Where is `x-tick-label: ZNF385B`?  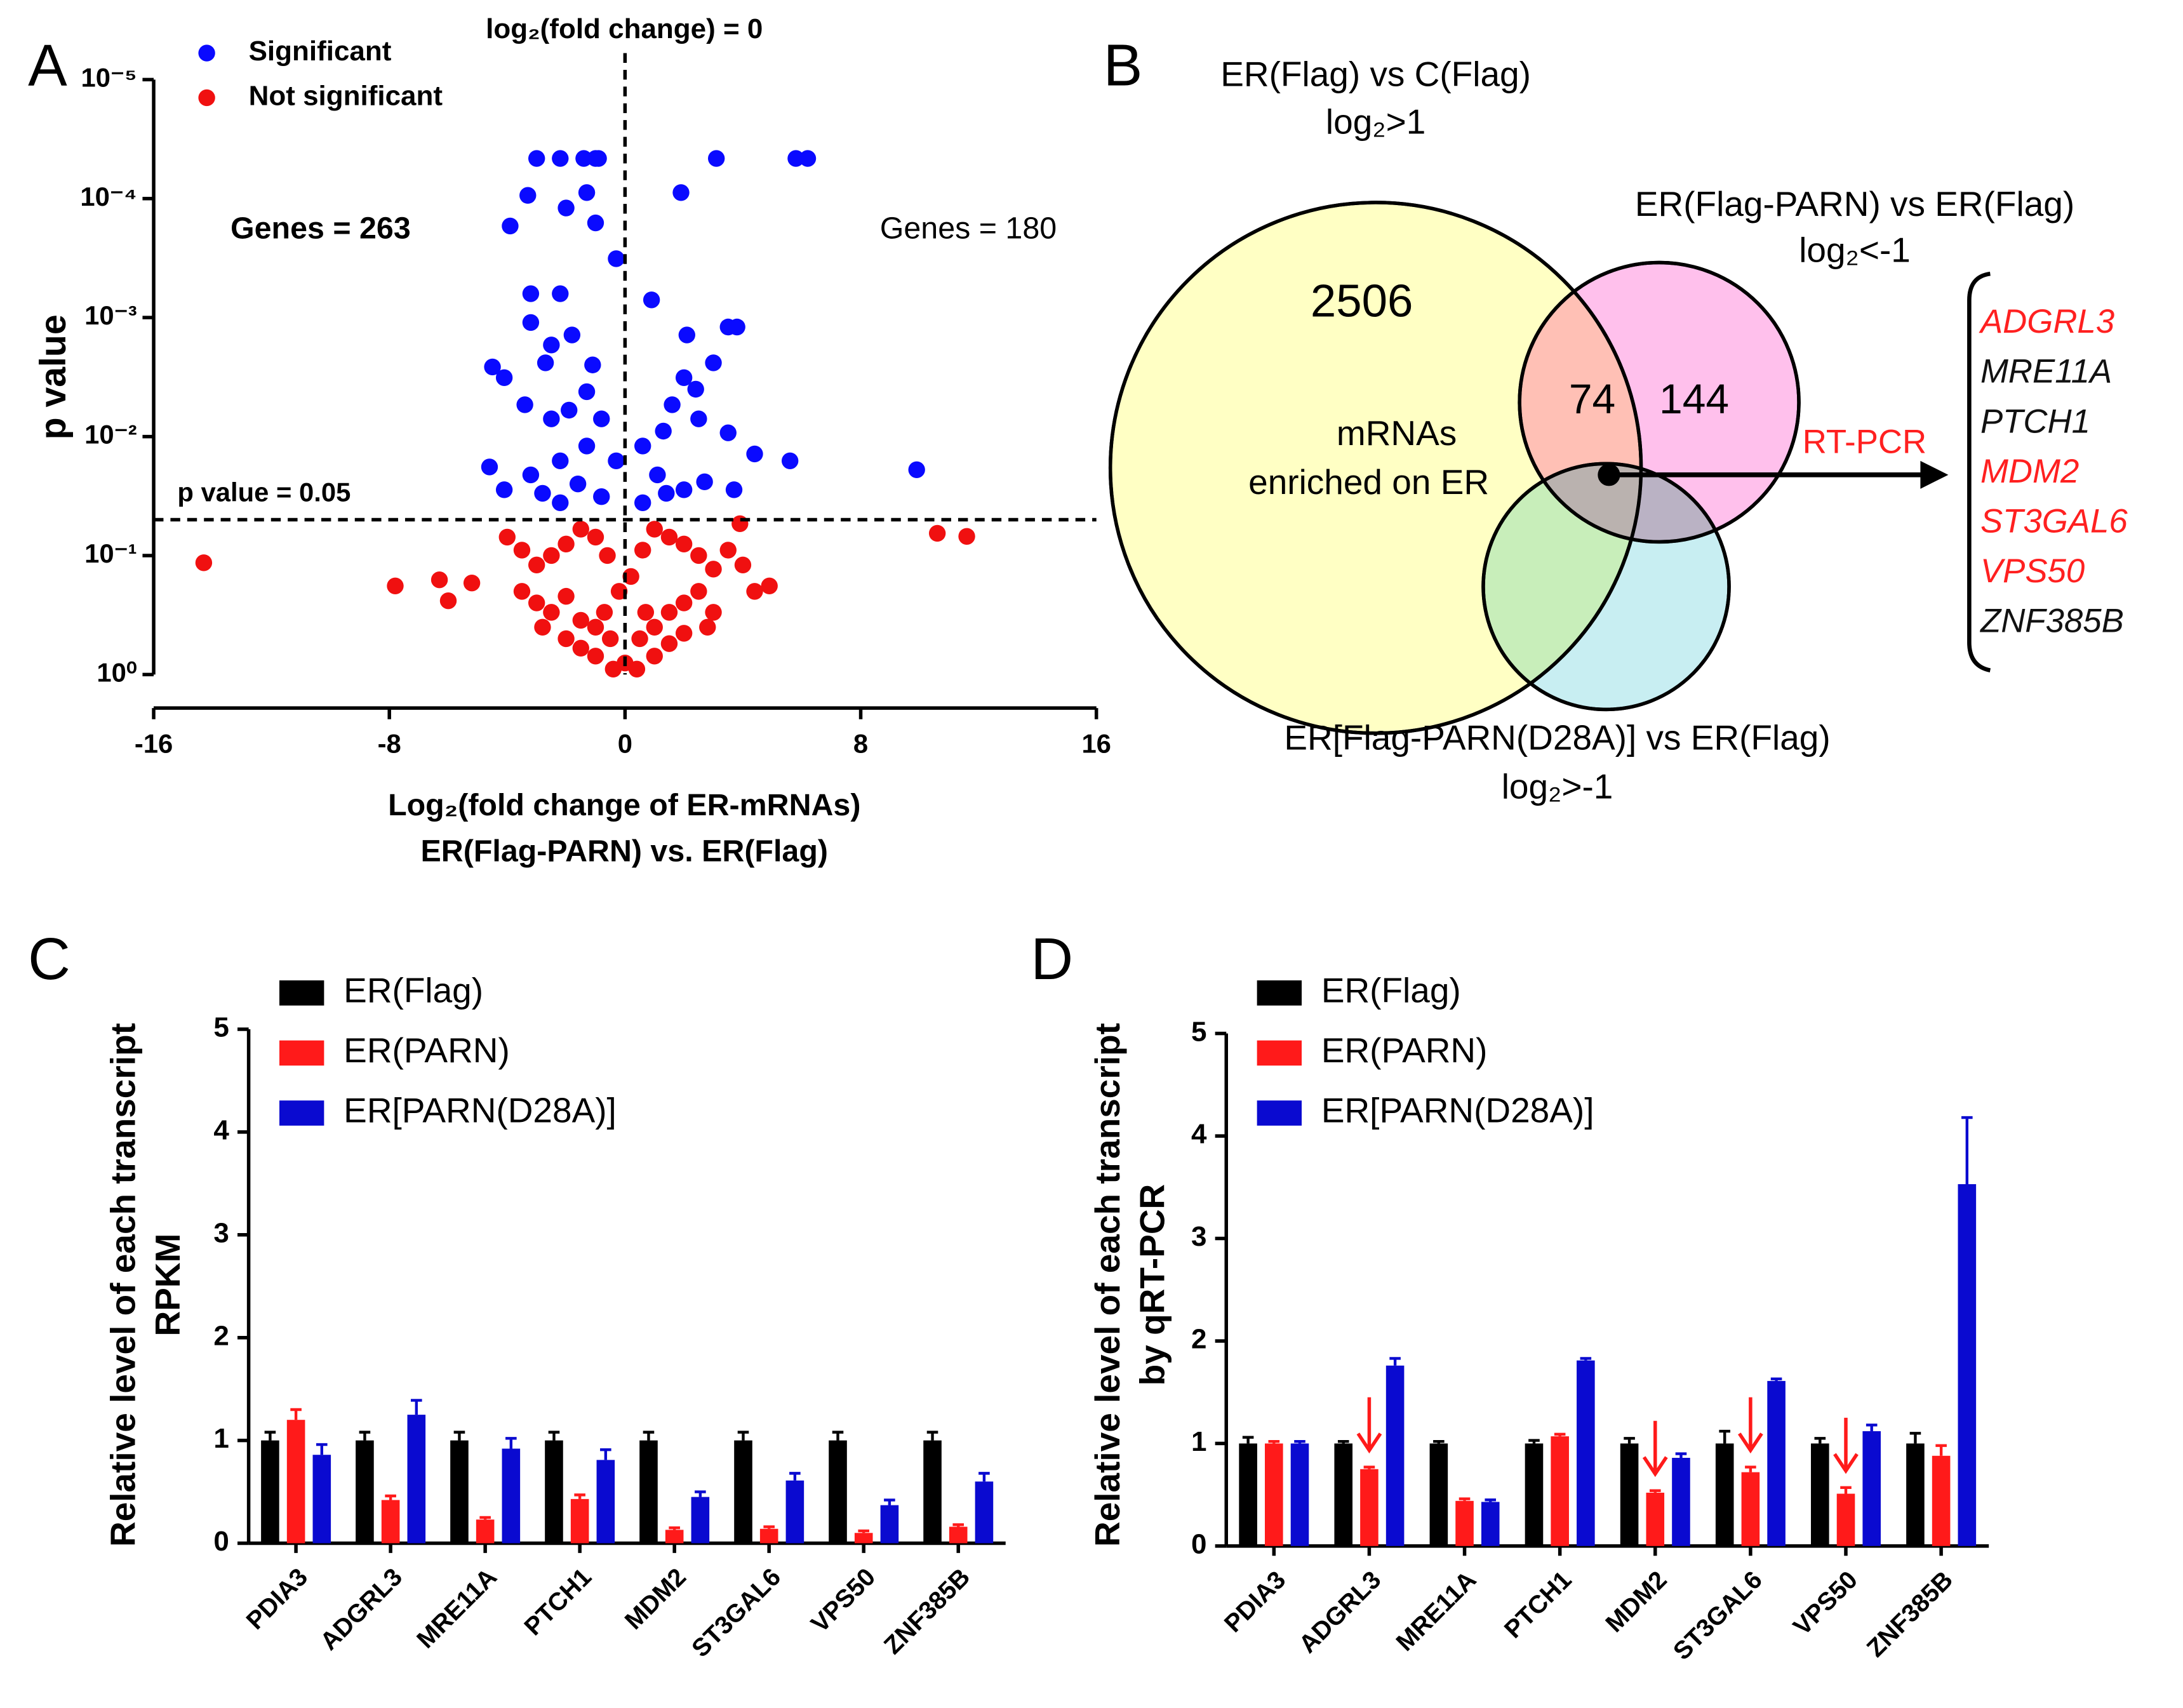
x-tick-label: ZNF385B is located at coordinates (927, 1611).